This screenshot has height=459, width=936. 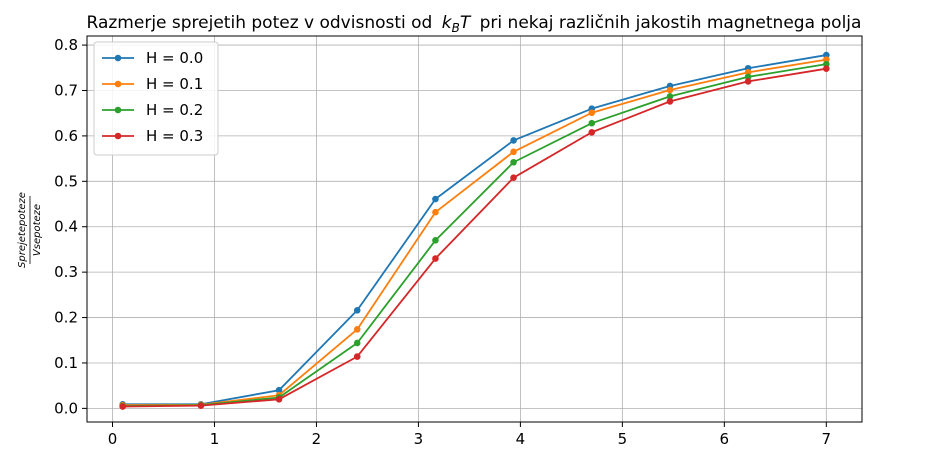 I want to click on x-tick-label: 1, so click(x=215, y=439).